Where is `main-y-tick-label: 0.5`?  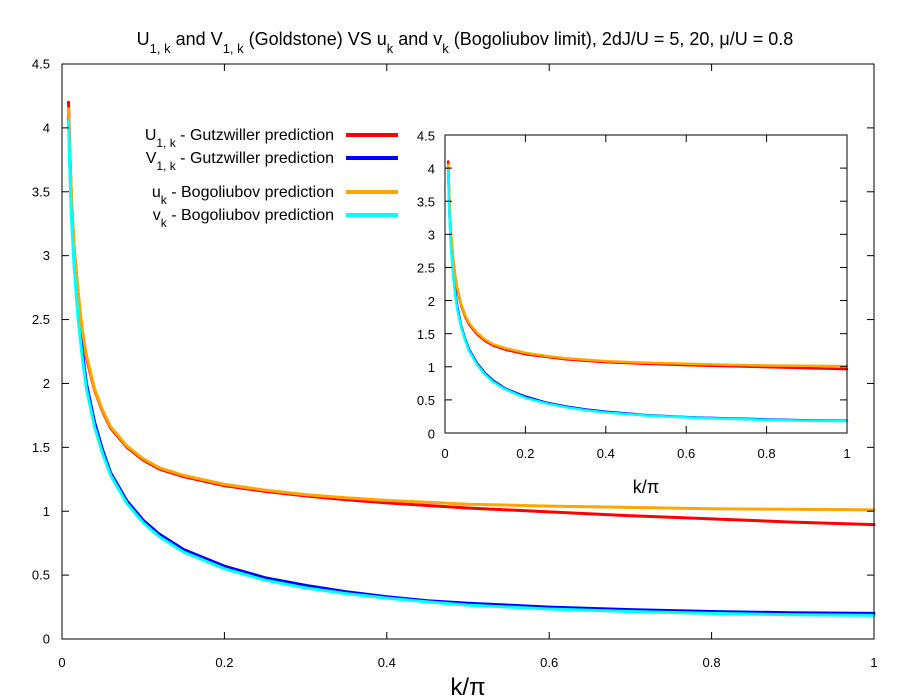
main-y-tick-label: 0.5 is located at coordinates (41, 575).